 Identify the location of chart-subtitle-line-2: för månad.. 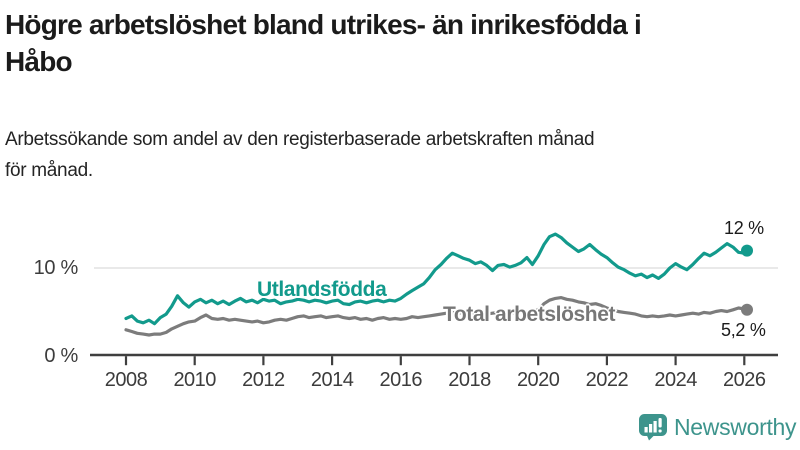
(49, 170).